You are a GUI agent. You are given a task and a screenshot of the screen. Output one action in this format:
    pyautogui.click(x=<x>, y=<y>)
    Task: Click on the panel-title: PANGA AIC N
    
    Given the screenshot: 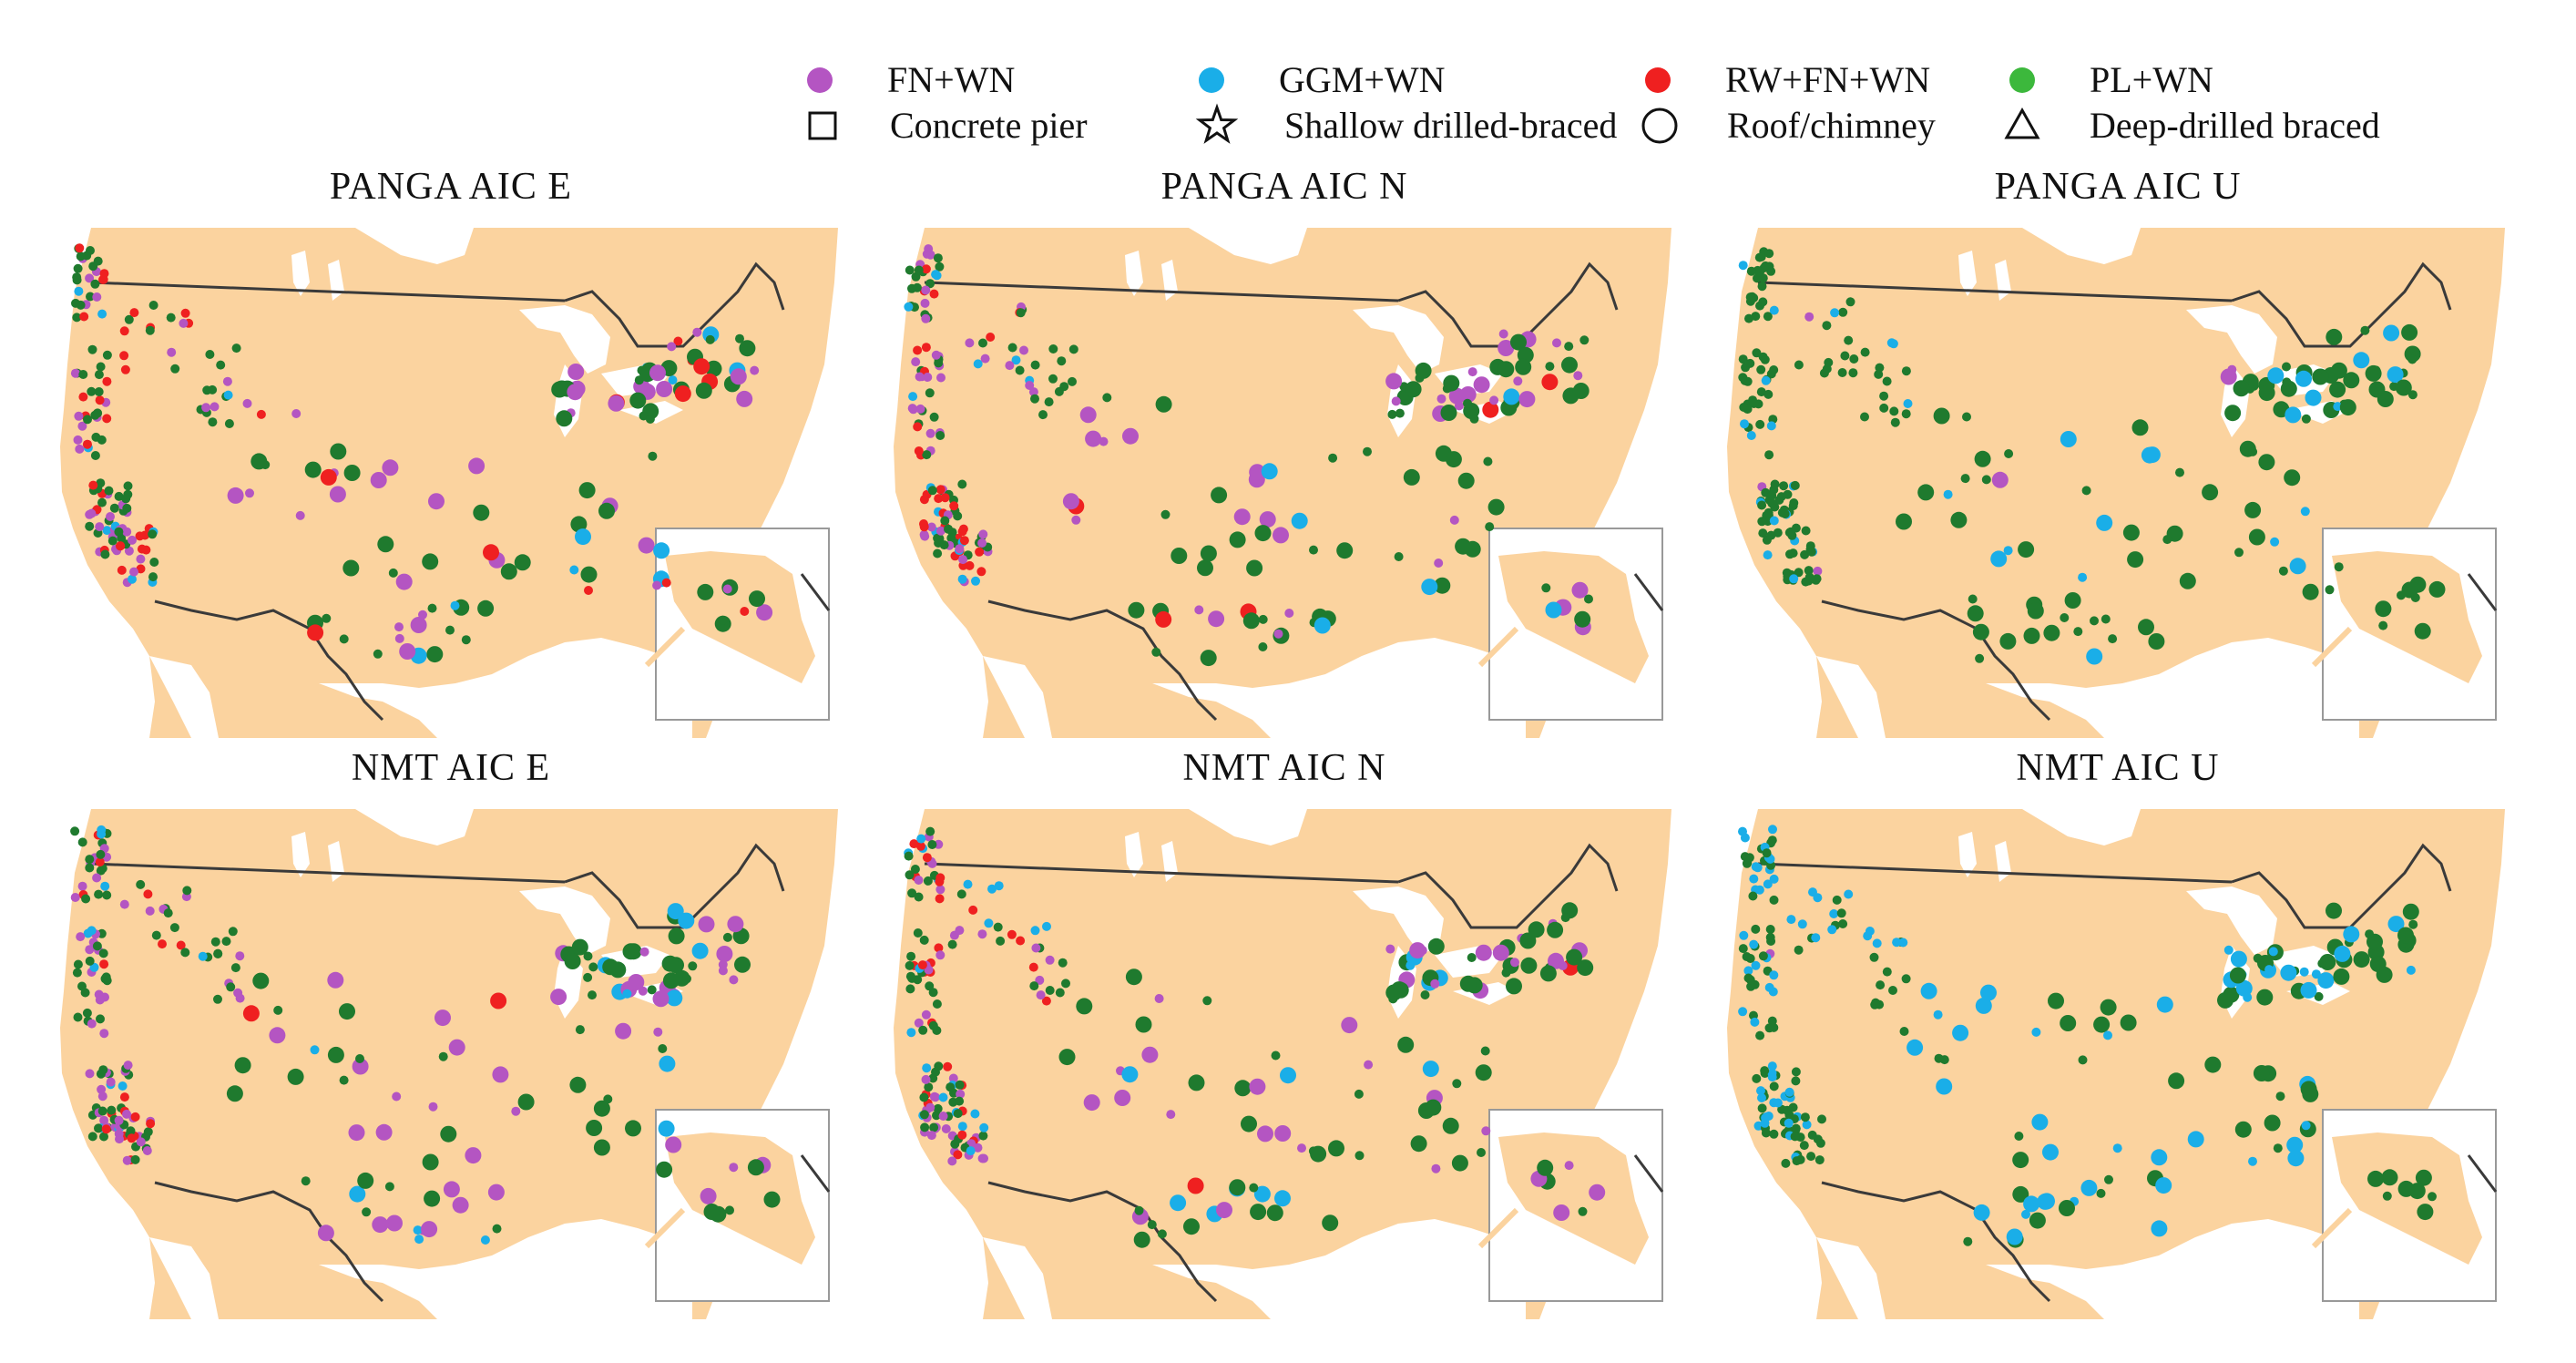 What is the action you would take?
    pyautogui.click(x=1284, y=187)
    